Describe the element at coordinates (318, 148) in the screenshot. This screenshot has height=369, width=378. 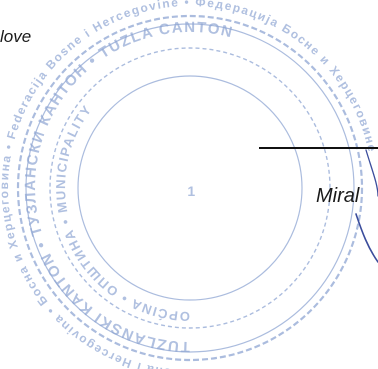
I see `signature-line` at that location.